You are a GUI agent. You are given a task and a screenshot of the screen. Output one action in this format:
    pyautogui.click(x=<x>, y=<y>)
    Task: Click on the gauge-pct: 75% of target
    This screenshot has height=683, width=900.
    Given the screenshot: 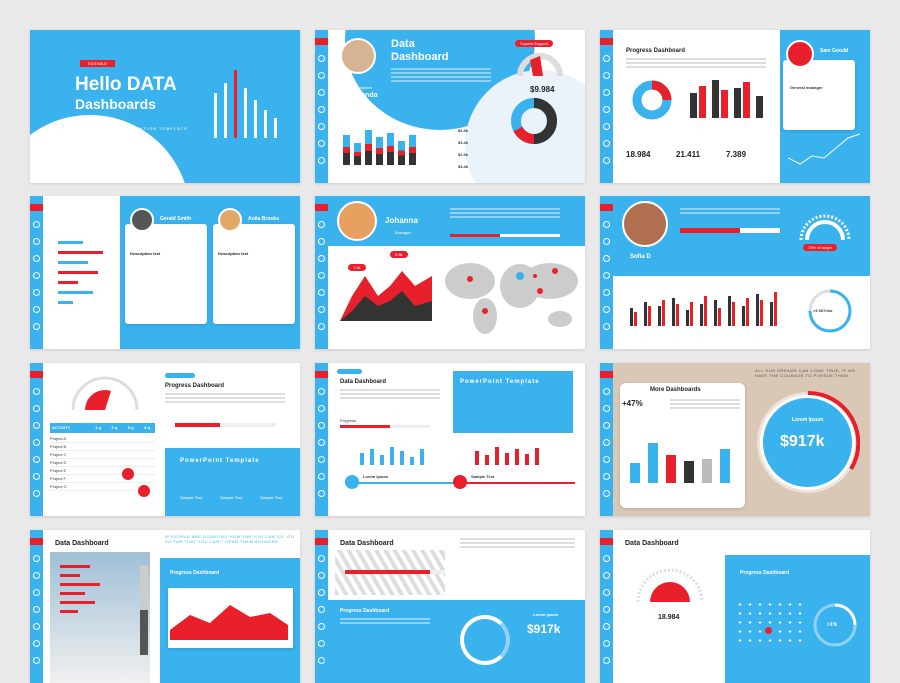 What is the action you would take?
    pyautogui.click(x=820, y=247)
    